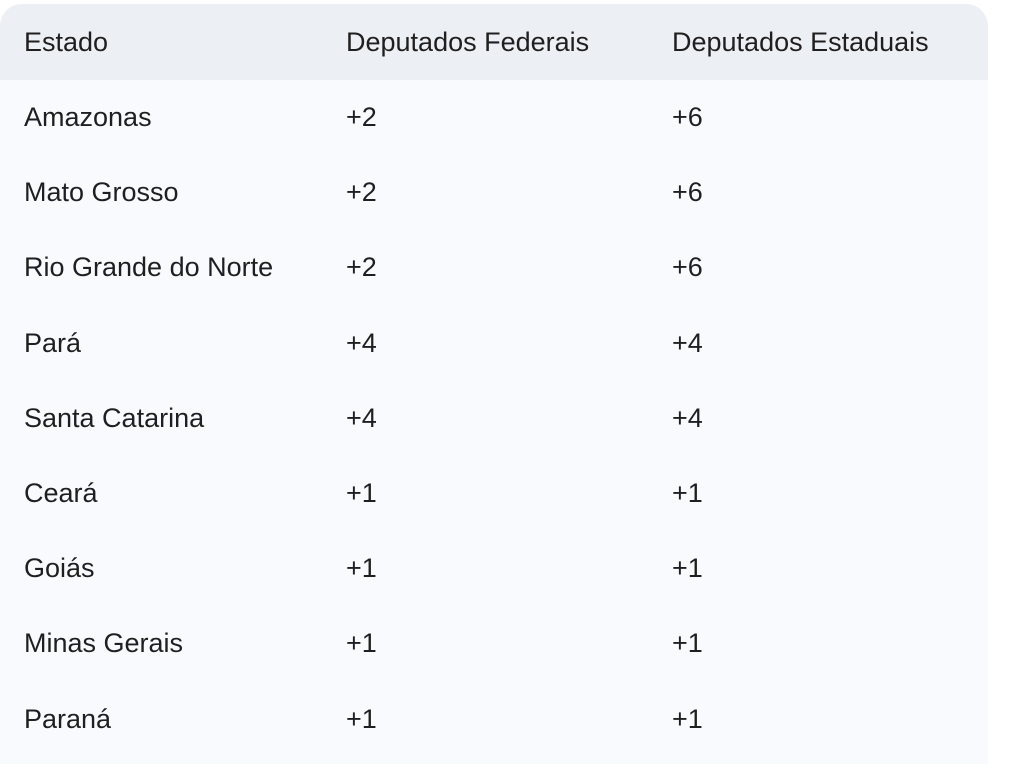 The width and height of the screenshot is (1029, 768). I want to click on table-row: Paraná +1 +1, so click(494, 719).